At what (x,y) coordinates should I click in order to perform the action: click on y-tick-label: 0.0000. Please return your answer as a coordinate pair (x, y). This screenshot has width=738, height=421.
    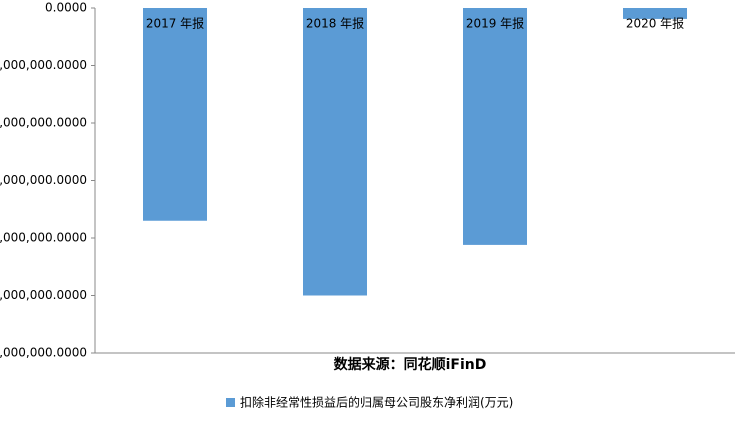
    Looking at the image, I should click on (66, 8).